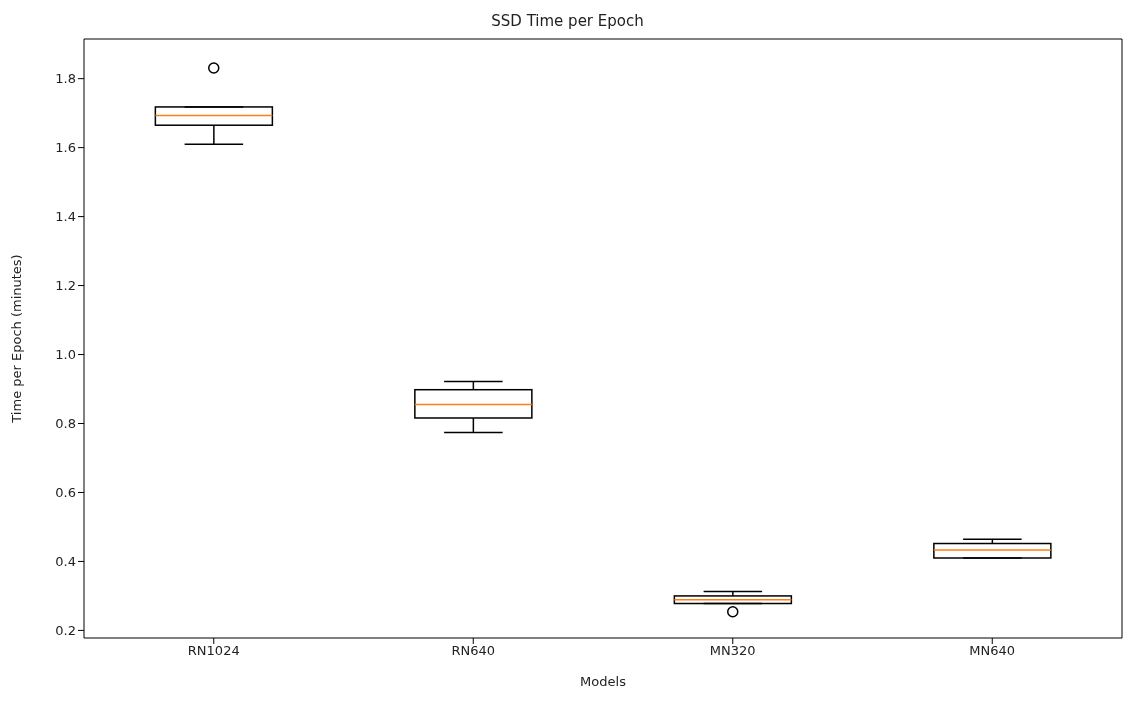  I want to click on y-tick-label: 1.2, so click(65, 286).